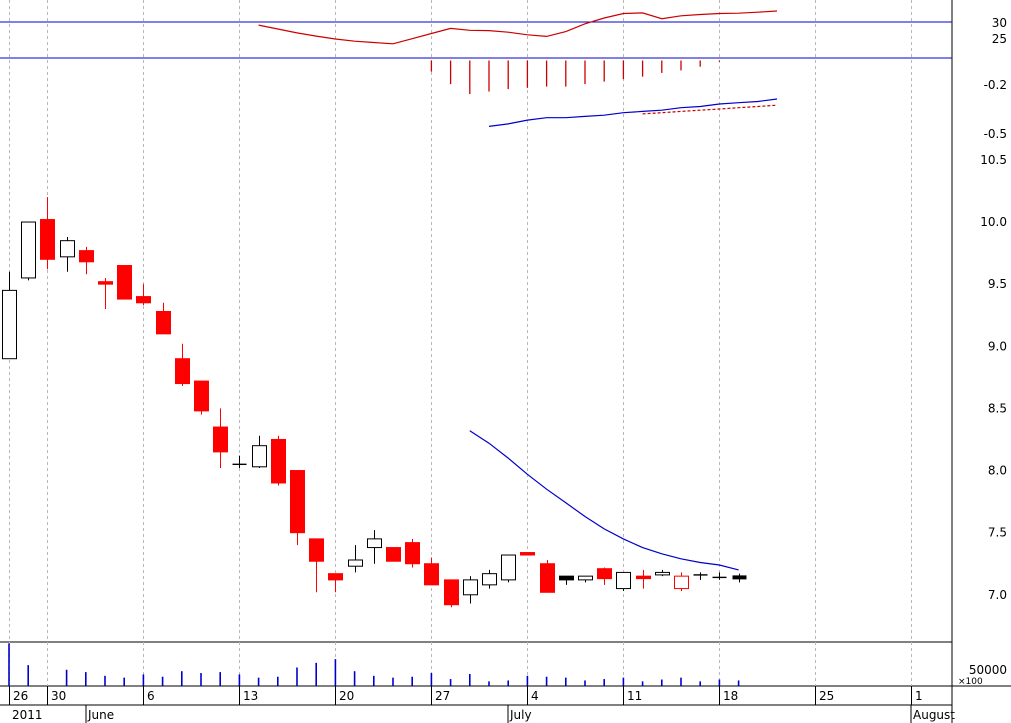 The image size is (1011, 723). I want to click on x-day-label-8: 18, so click(730, 696).